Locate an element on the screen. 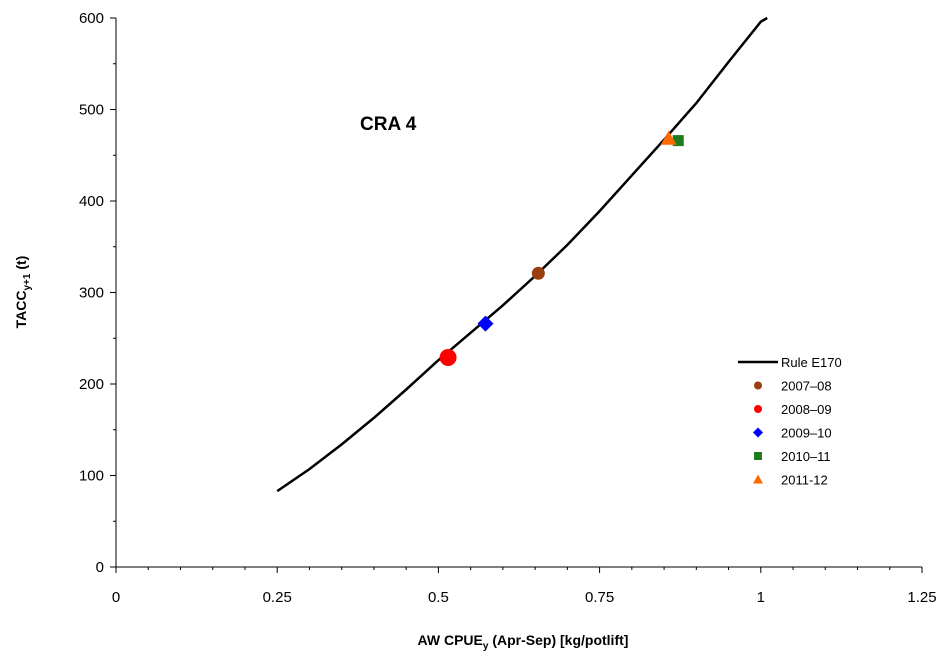 Image resolution: width=946 pixels, height=657 pixels. x-axis-title-rest: (Apr-Sep) [kg/potlift] is located at coordinates (558, 640).